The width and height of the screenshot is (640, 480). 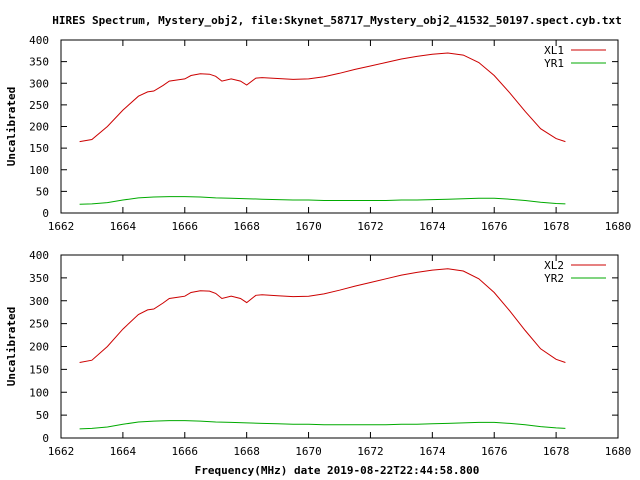 What do you see at coordinates (322, 97) in the screenshot?
I see `series-line-xl1` at bounding box center [322, 97].